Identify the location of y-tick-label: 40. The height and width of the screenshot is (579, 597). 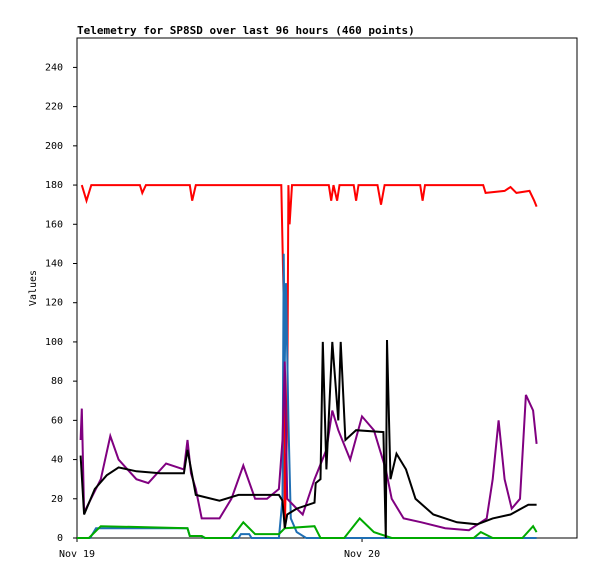
(57, 460).